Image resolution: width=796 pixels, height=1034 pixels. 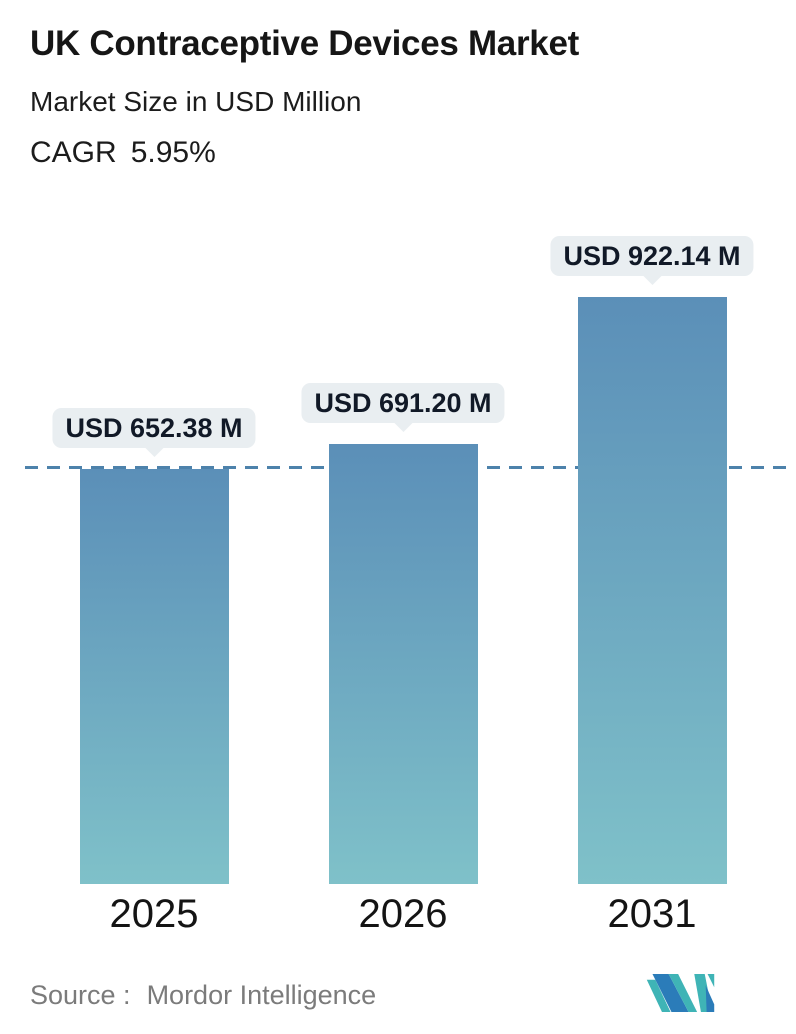 What do you see at coordinates (123, 153) in the screenshot?
I see `cagr-row: CAGR 5.95%` at bounding box center [123, 153].